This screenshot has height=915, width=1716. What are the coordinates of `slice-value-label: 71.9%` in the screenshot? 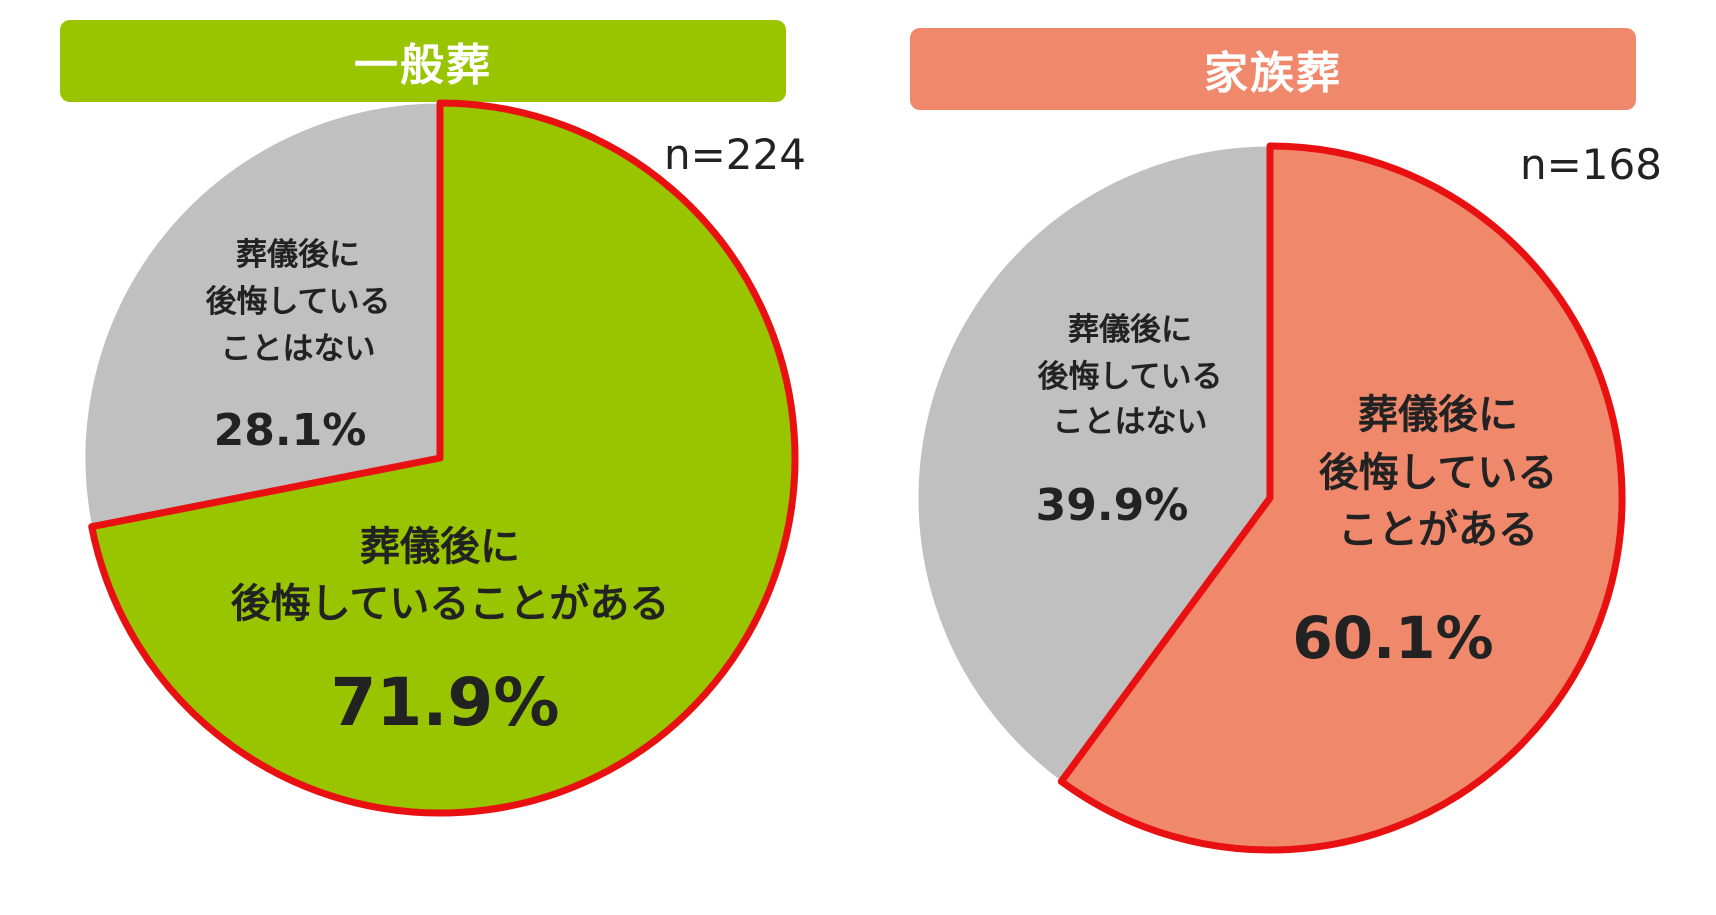 It's located at (445, 702).